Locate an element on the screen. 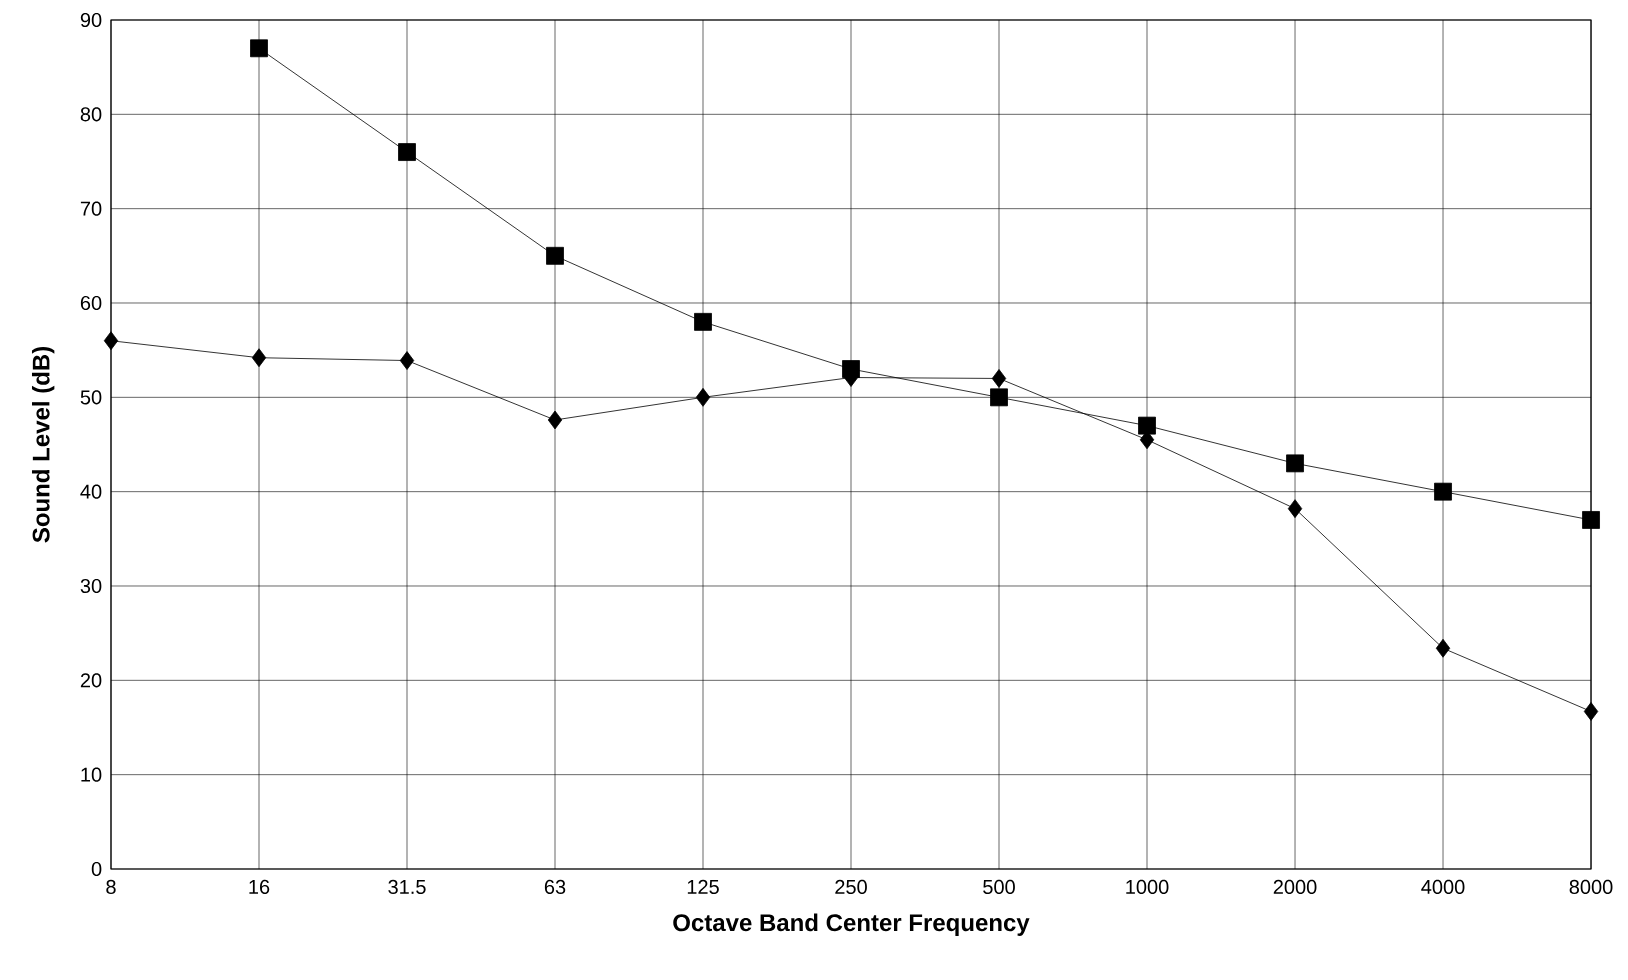  x-tick-label: 4000 is located at coordinates (1443, 887).